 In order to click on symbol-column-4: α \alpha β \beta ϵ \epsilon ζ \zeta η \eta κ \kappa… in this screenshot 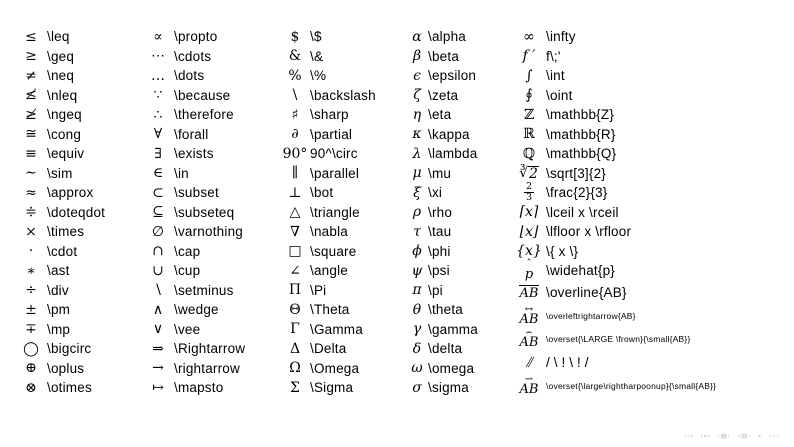, I will do `click(442, 212)`.